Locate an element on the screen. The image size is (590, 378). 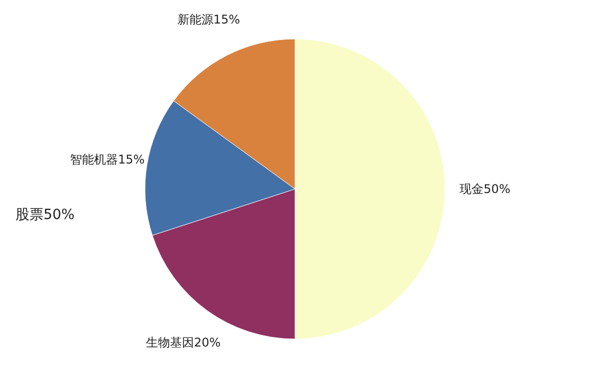
text: 股票50% is located at coordinates (45, 215).